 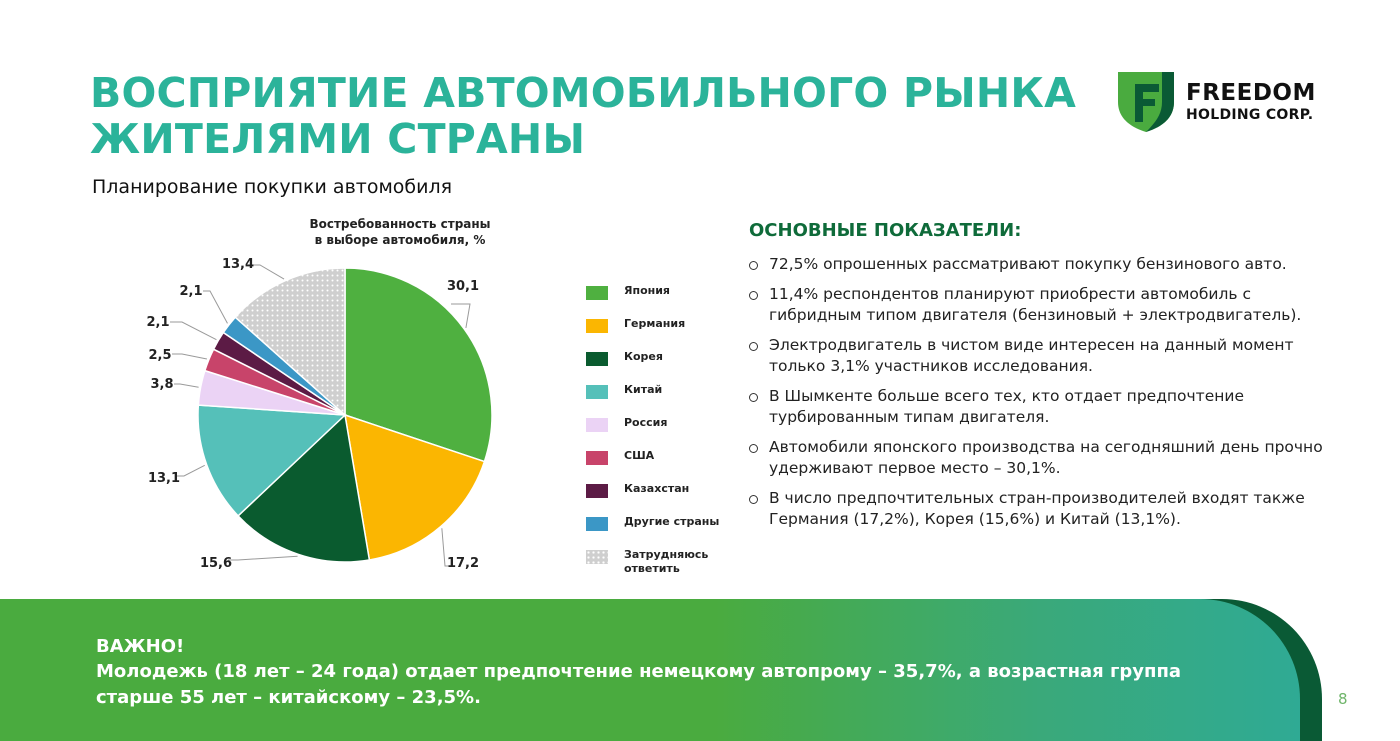 What do you see at coordinates (157, 322) in the screenshot?
I see `data-label-kazakhstan: 2,1` at bounding box center [157, 322].